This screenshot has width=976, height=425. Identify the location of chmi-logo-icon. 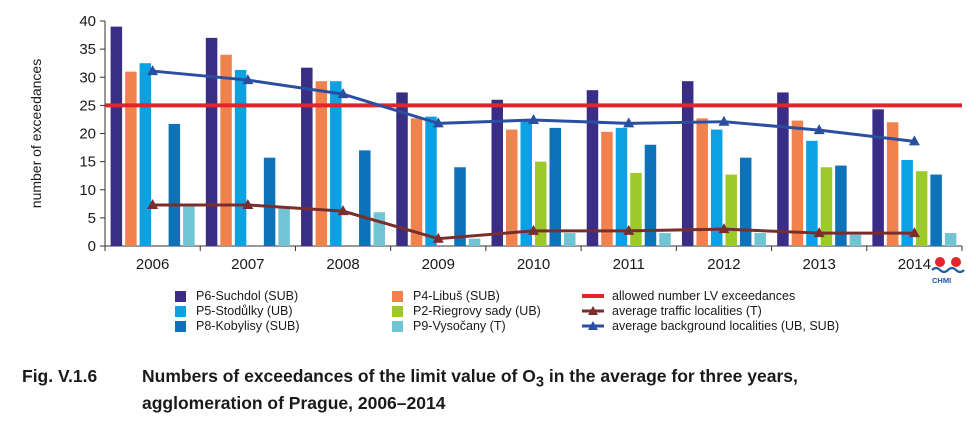
(948, 265).